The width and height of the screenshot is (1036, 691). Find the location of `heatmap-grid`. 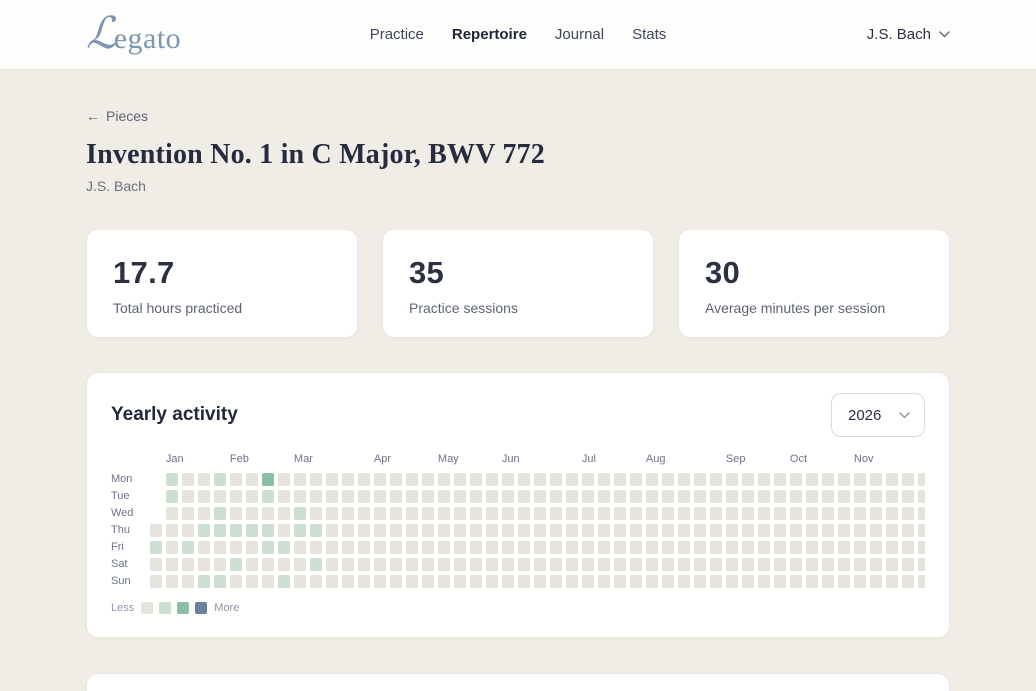

heatmap-grid is located at coordinates (537, 530).